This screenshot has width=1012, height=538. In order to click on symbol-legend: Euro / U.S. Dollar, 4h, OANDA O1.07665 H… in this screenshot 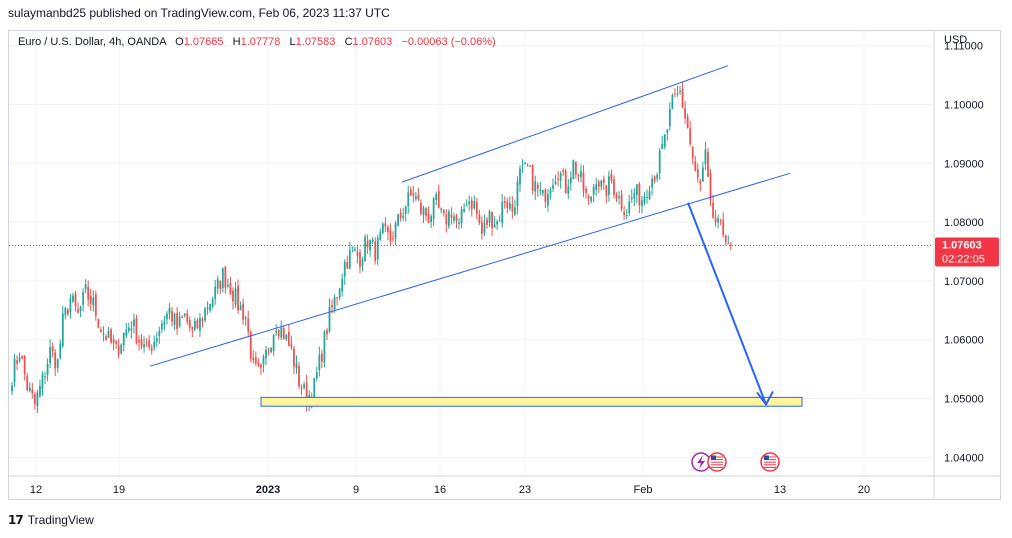, I will do `click(257, 42)`.